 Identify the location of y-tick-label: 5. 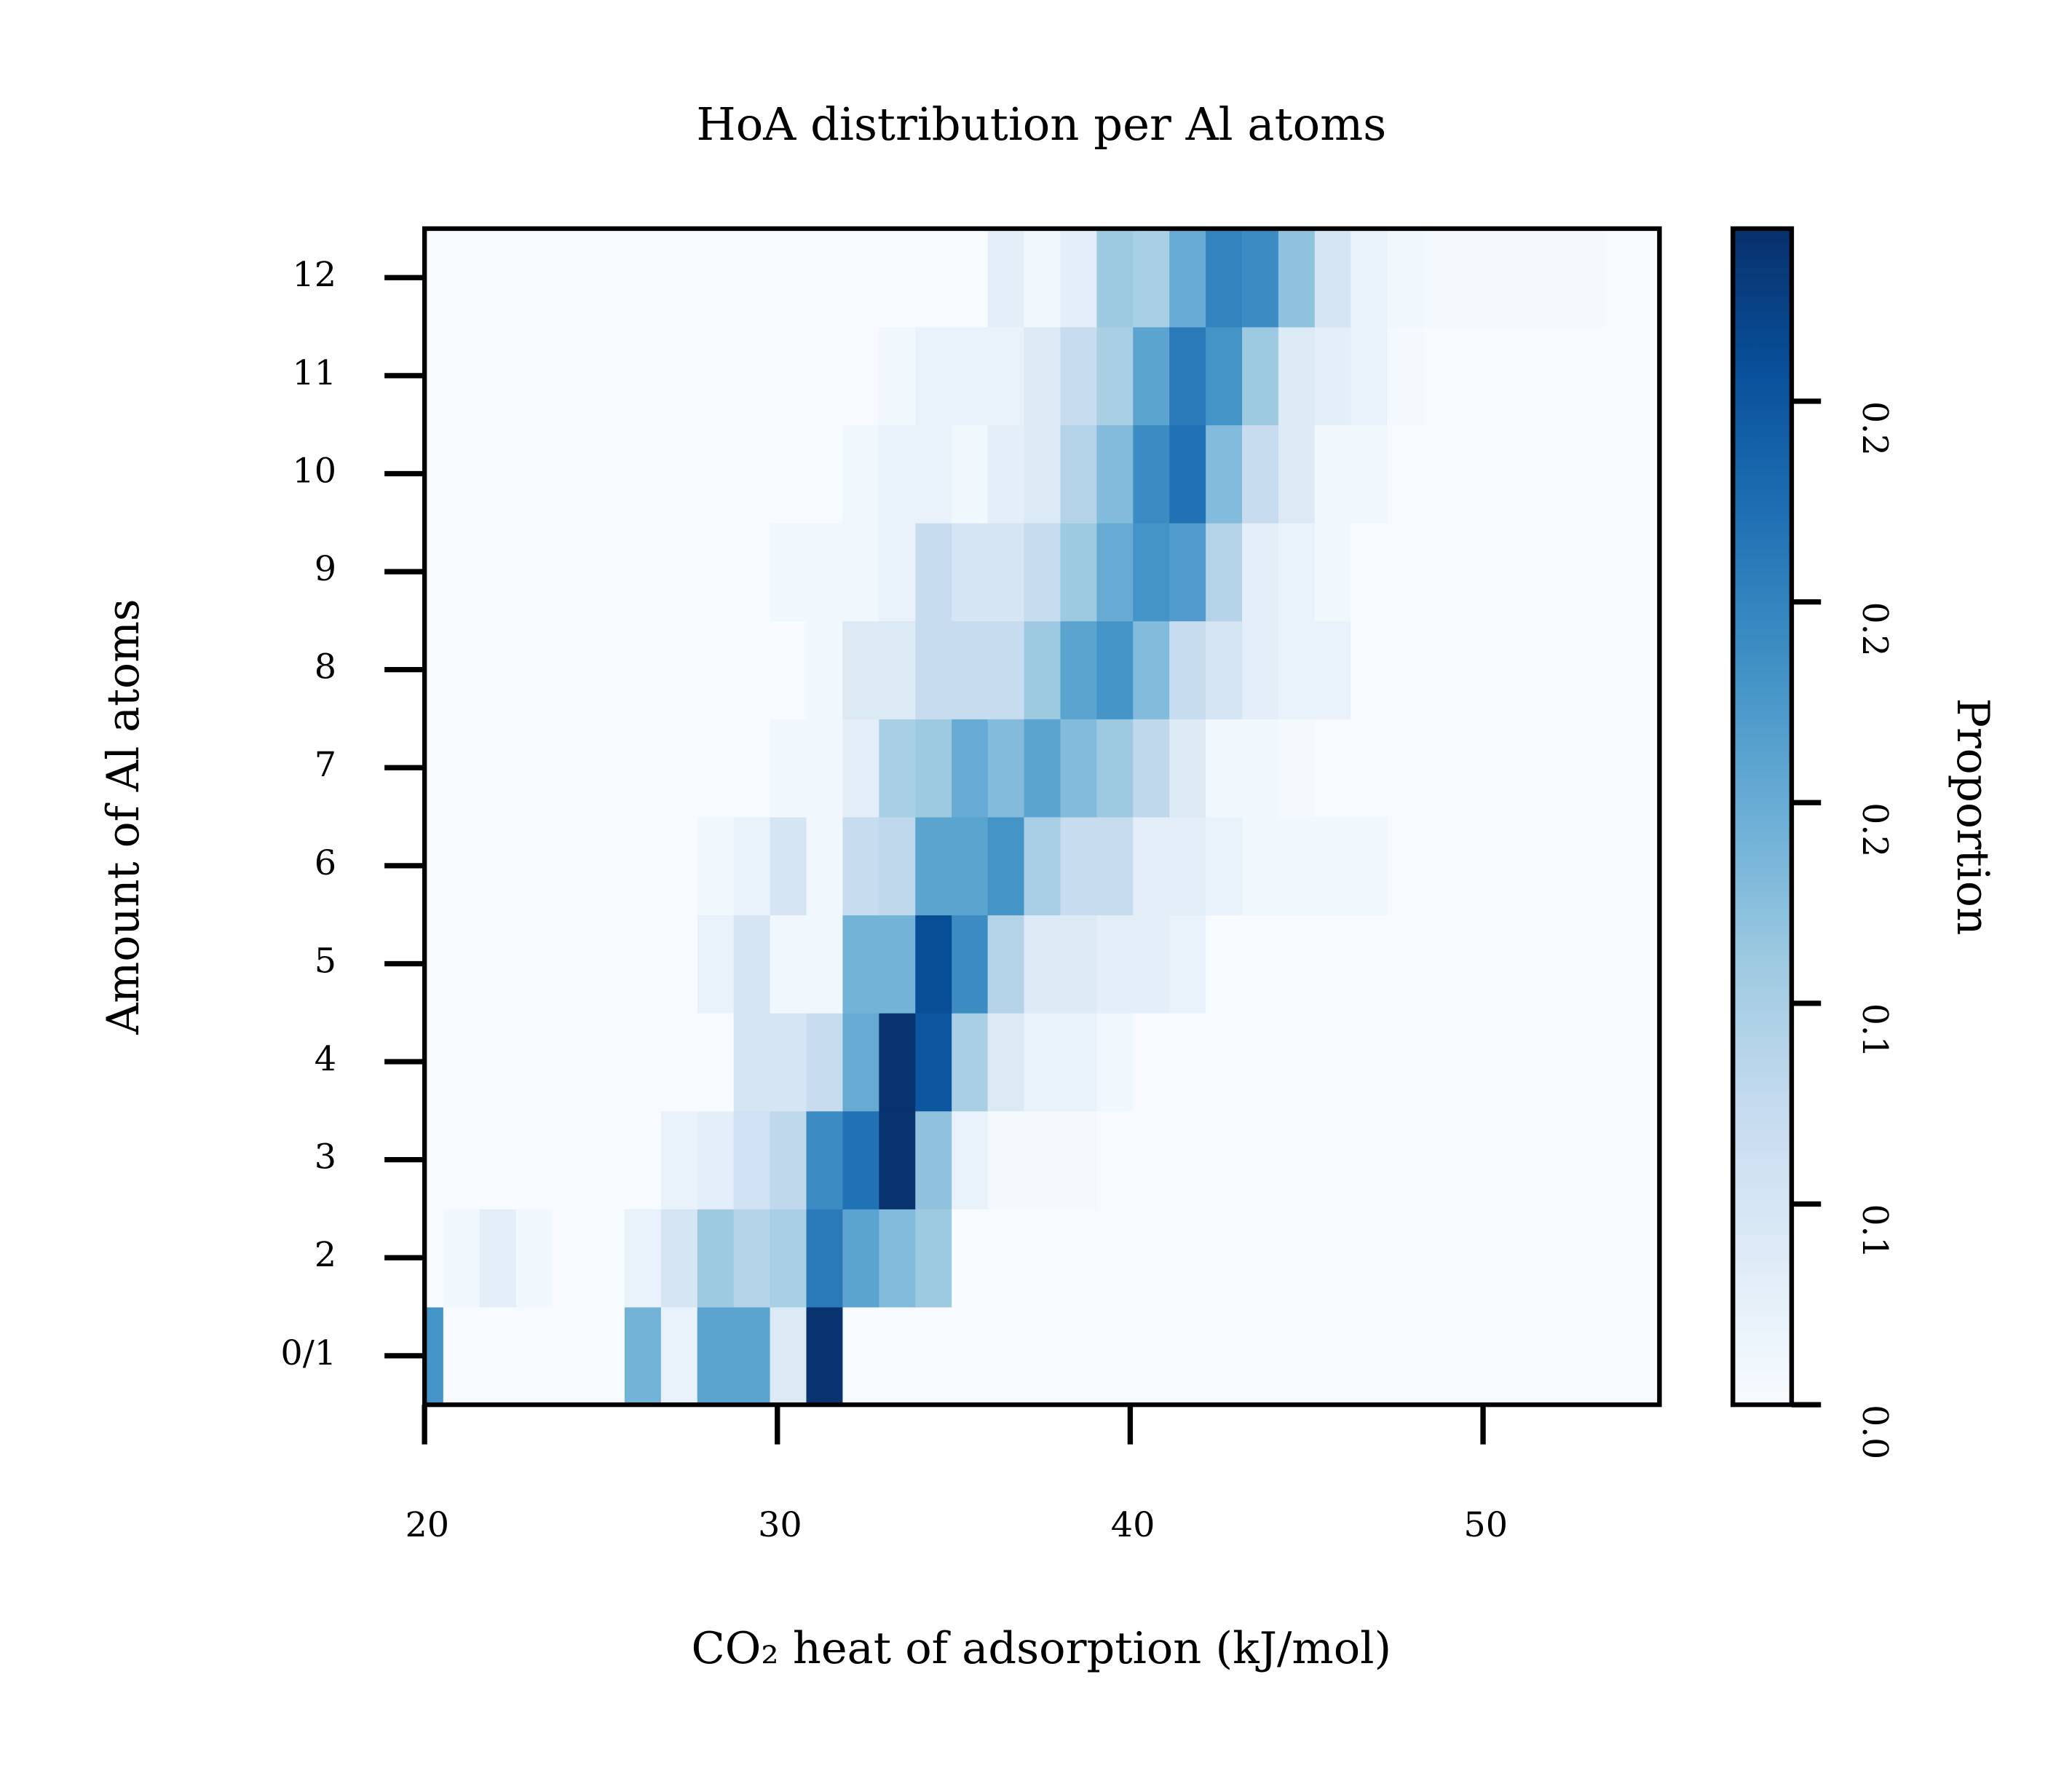
(325, 962).